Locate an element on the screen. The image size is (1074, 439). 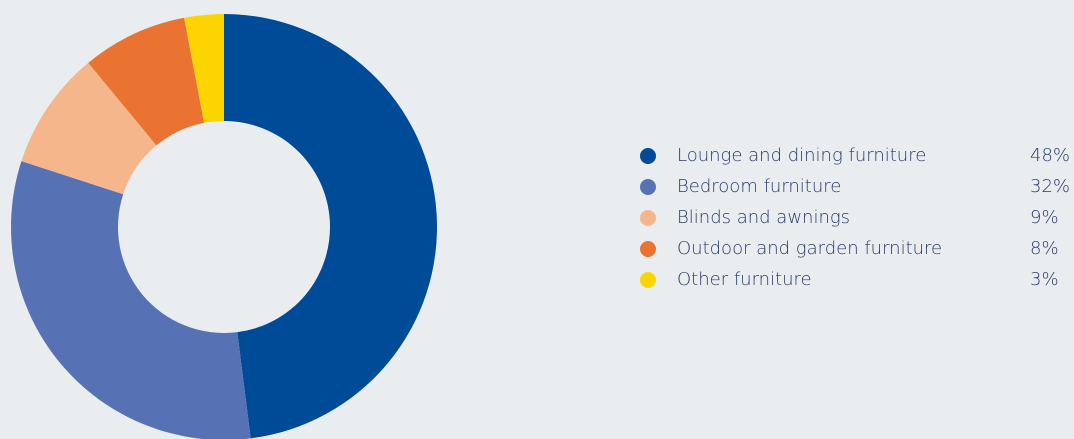
value-label: 8% is located at coordinates (1044, 248).